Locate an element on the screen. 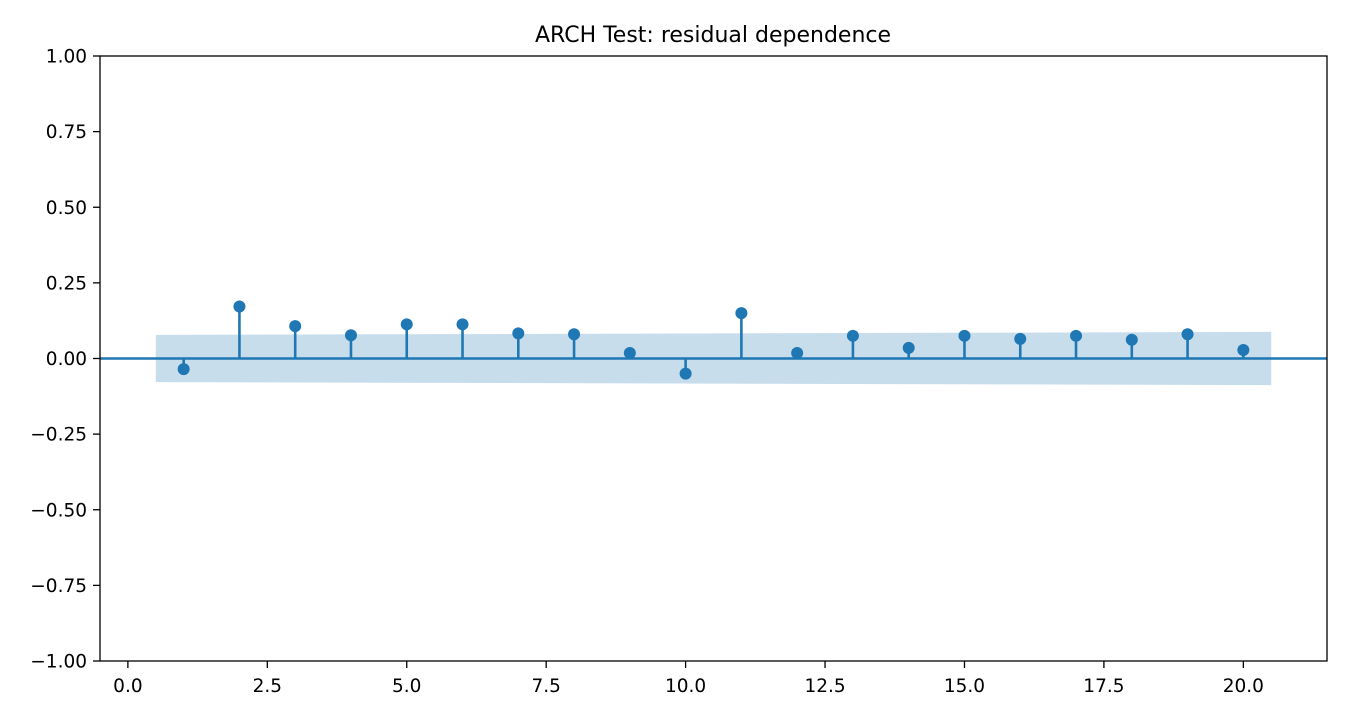 Image resolution: width=1350 pixels, height=720 pixels. y-axis: 1.00 0.75 0.50 0.25 0.00 −0.25 −0.50 −0.75 −1.00 is located at coordinates (65, 360).